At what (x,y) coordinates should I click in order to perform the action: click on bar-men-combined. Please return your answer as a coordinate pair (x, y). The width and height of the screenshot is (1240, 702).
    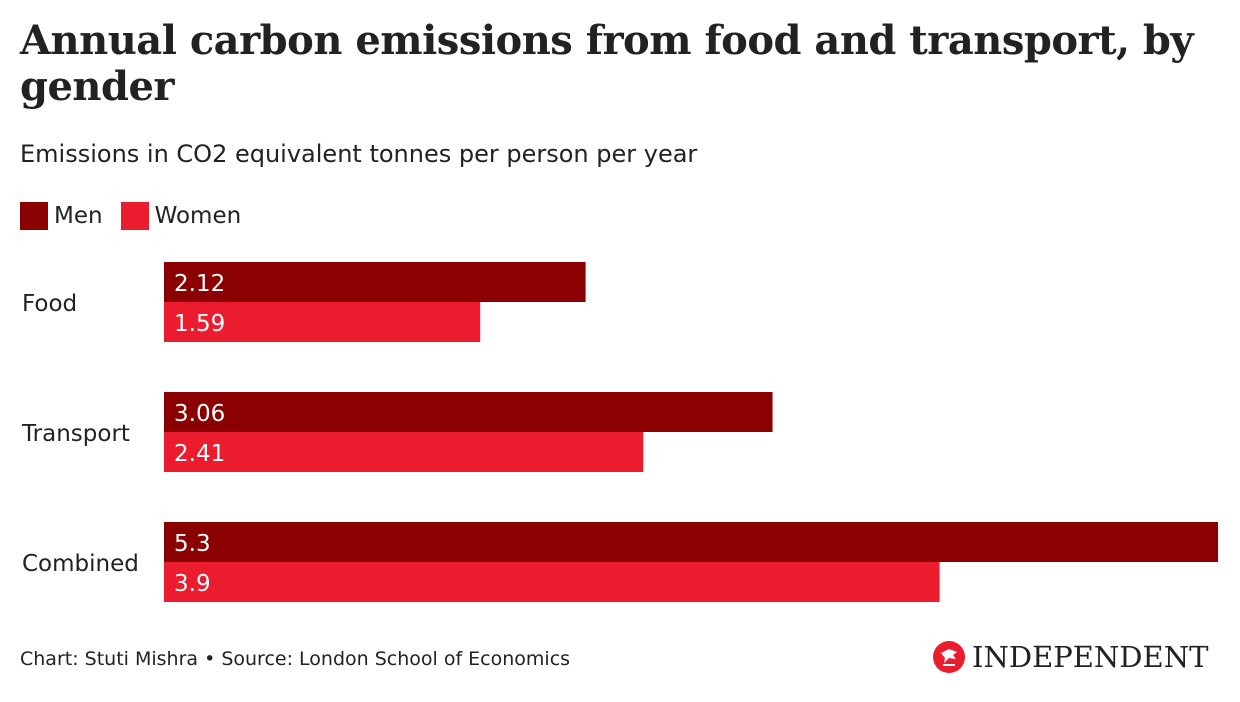
    Looking at the image, I should click on (691, 542).